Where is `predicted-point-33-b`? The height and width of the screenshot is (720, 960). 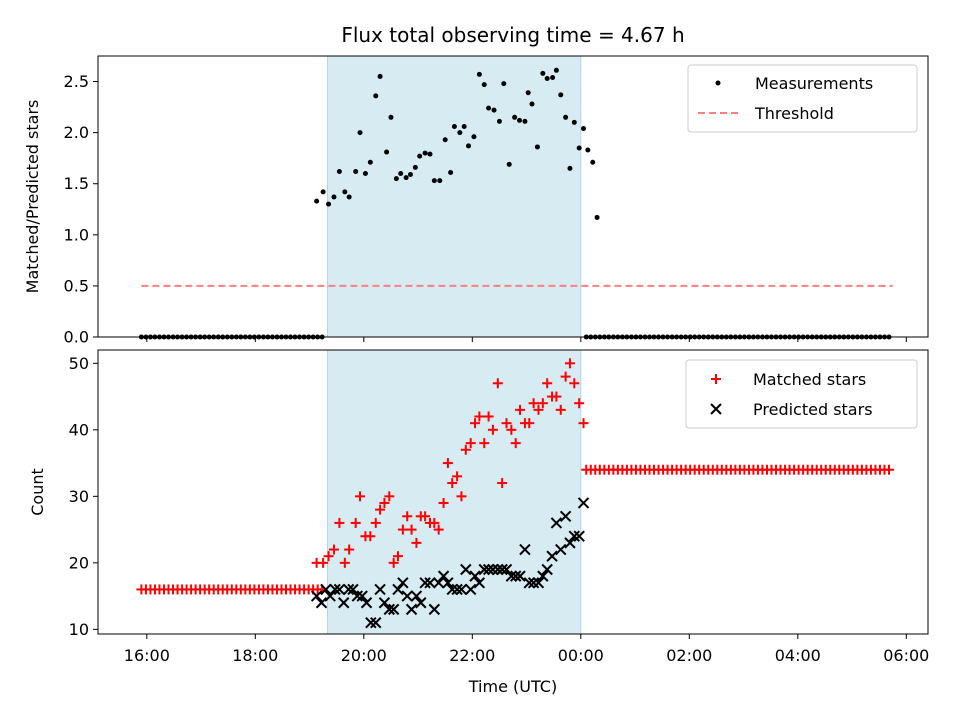
predicted-point-33-b is located at coordinates (466, 569).